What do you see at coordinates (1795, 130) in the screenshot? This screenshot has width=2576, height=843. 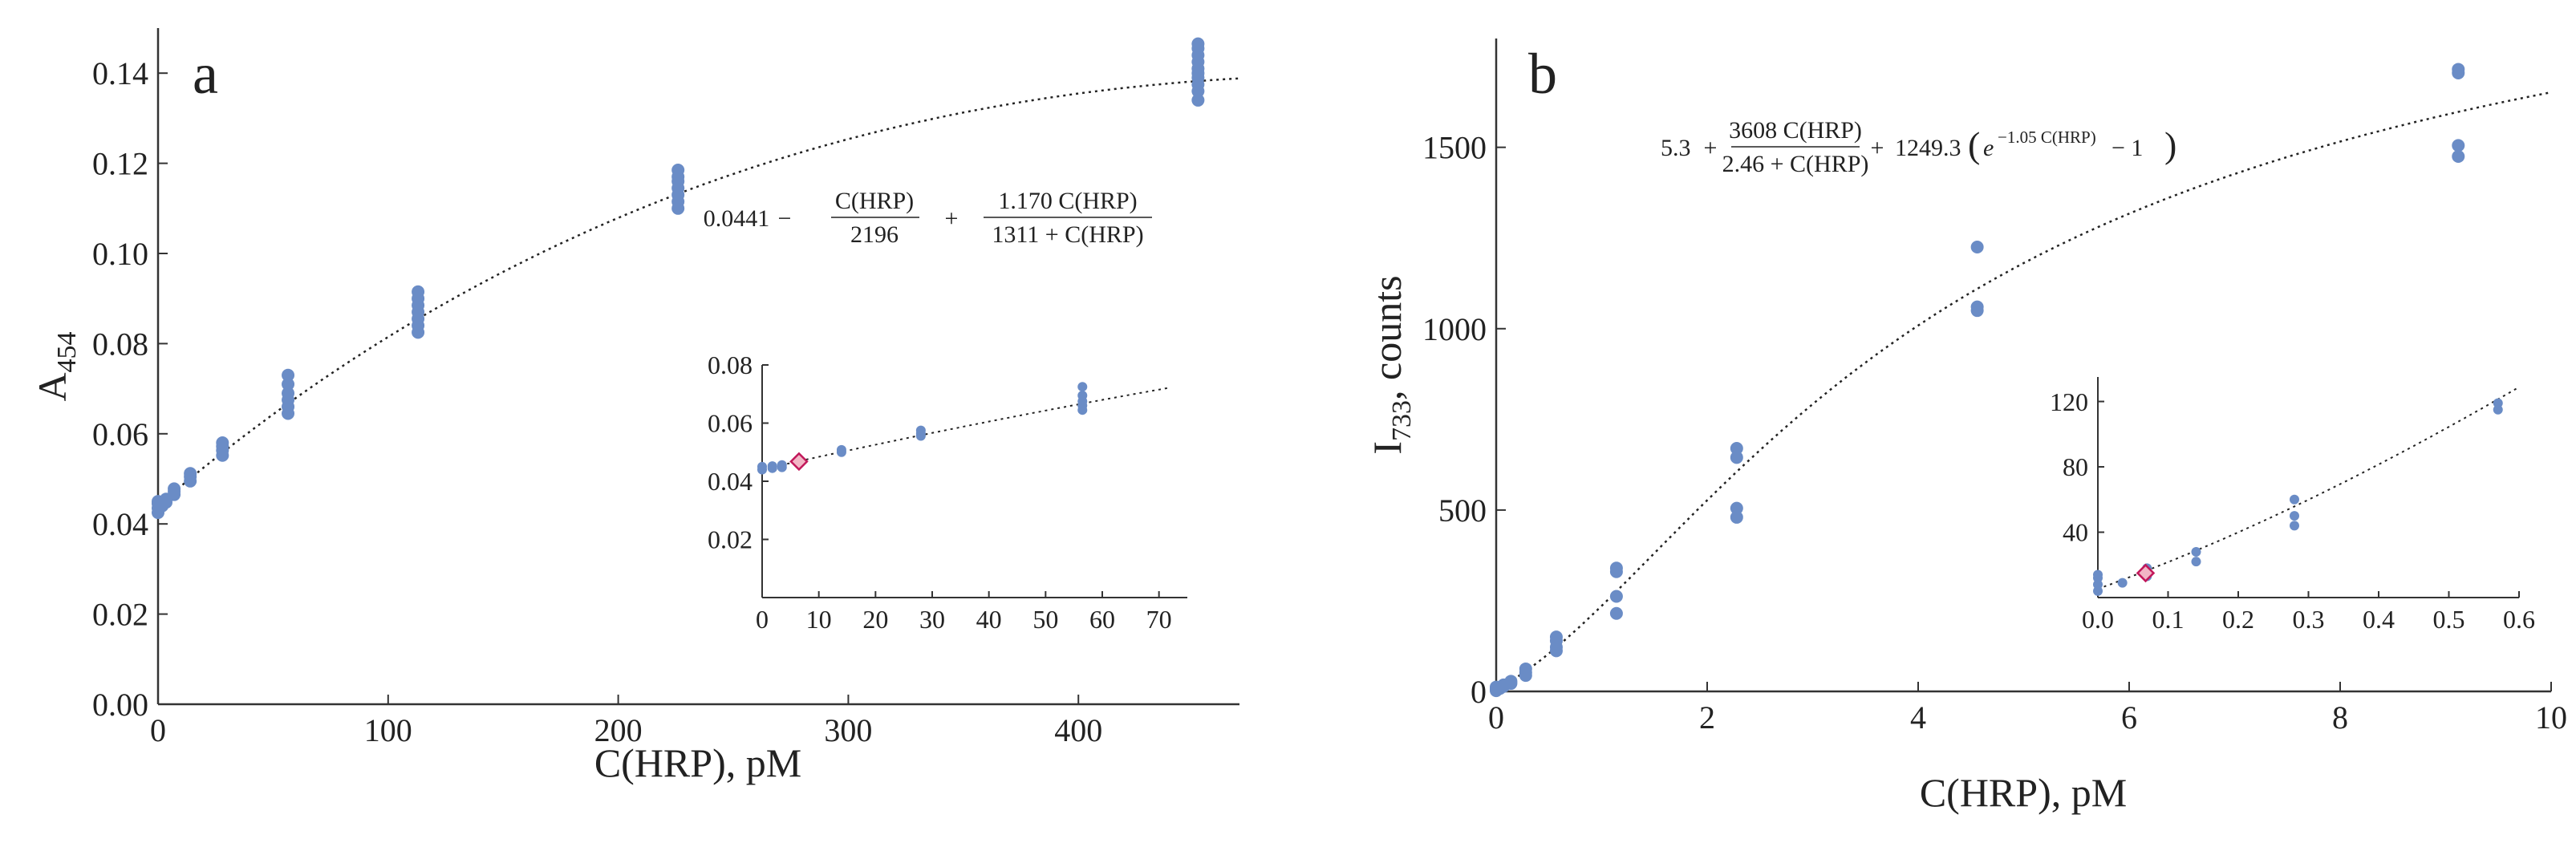 I see `eq-b-f1-num: 3608 C(HRP)` at bounding box center [1795, 130].